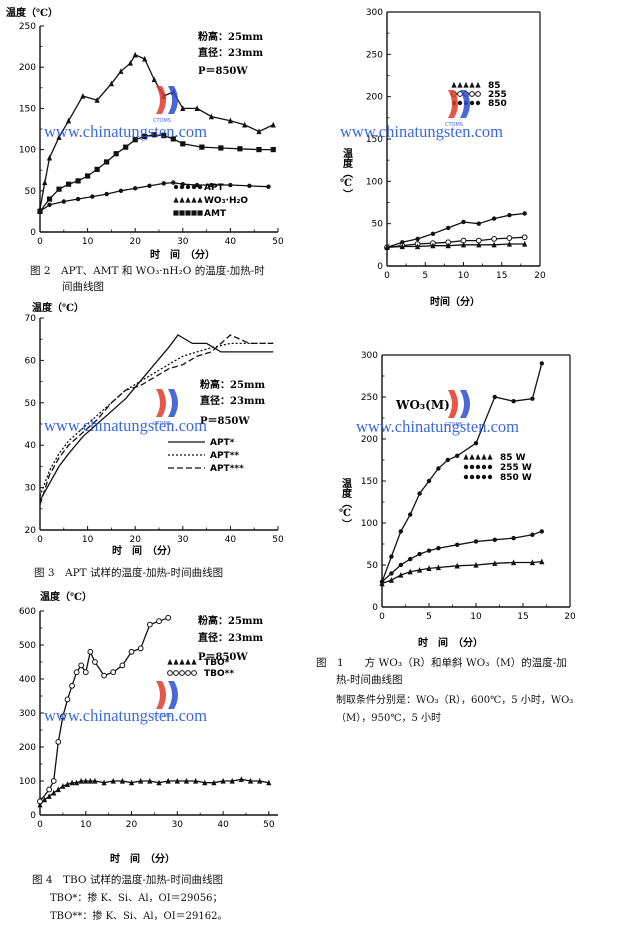 The image size is (617, 931). I want to click on logo-mark-red, so click(161, 695).